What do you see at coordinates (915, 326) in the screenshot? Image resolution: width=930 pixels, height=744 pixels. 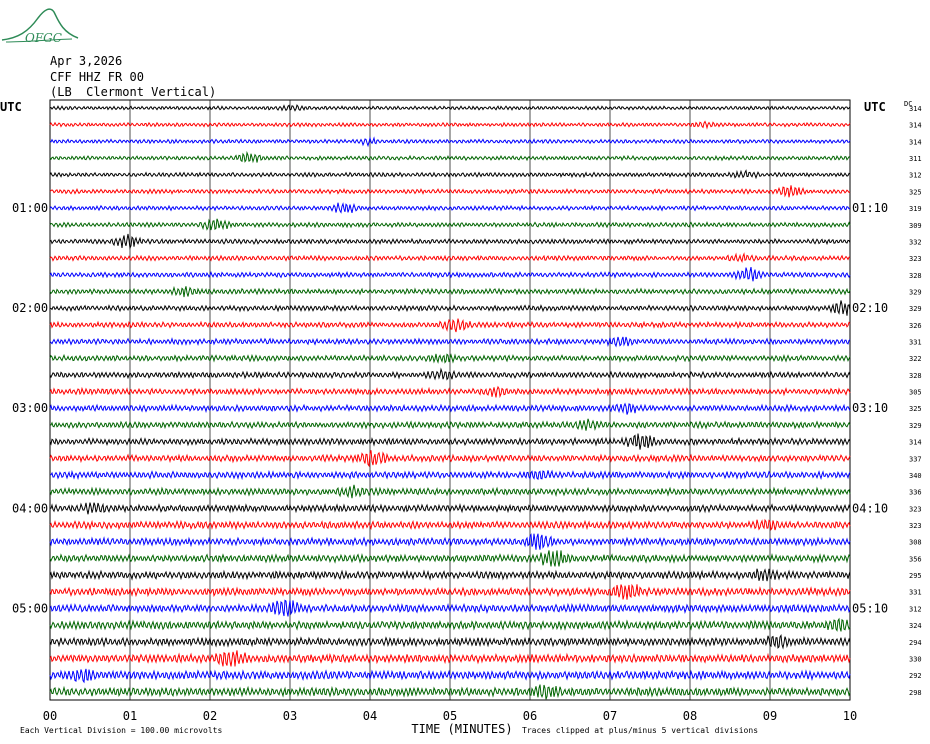 I see `dc-offset-value: 326` at bounding box center [915, 326].